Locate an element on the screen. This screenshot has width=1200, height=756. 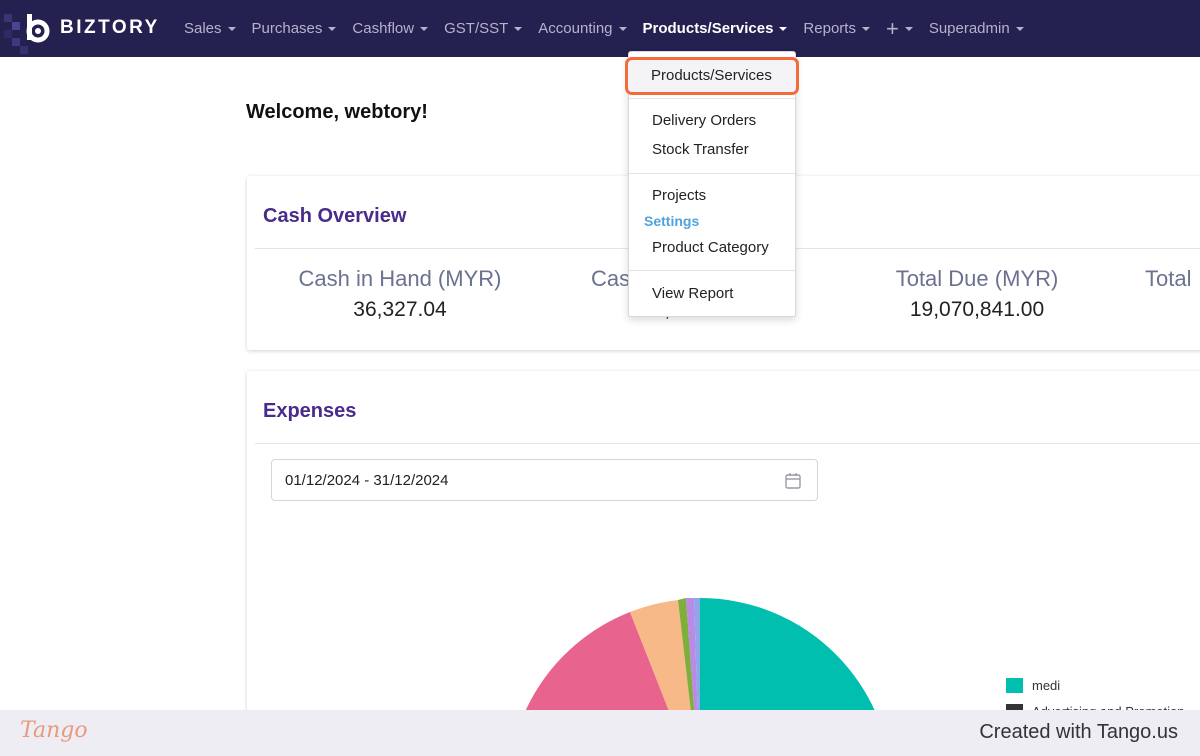
legend-label: medi is located at coordinates (1046, 685).